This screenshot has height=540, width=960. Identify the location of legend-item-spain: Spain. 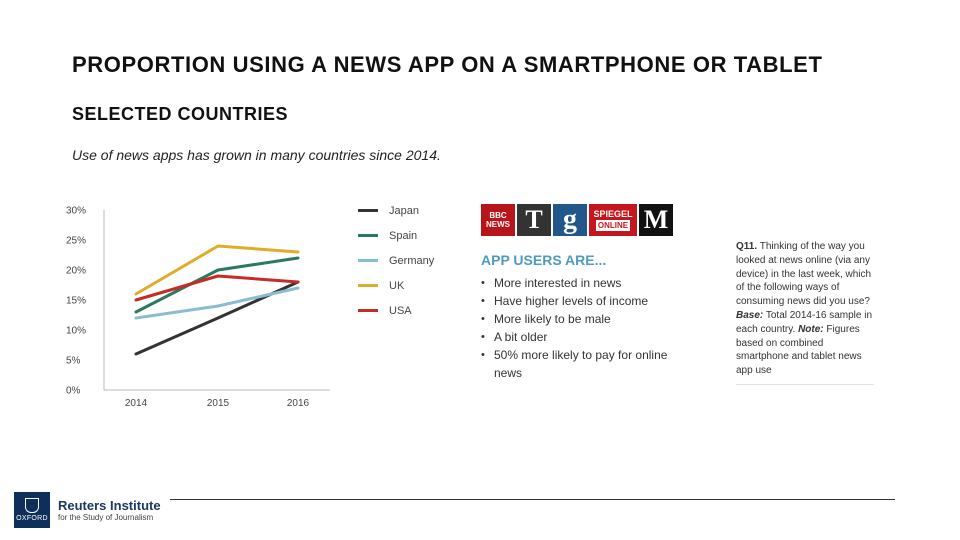
(396, 235).